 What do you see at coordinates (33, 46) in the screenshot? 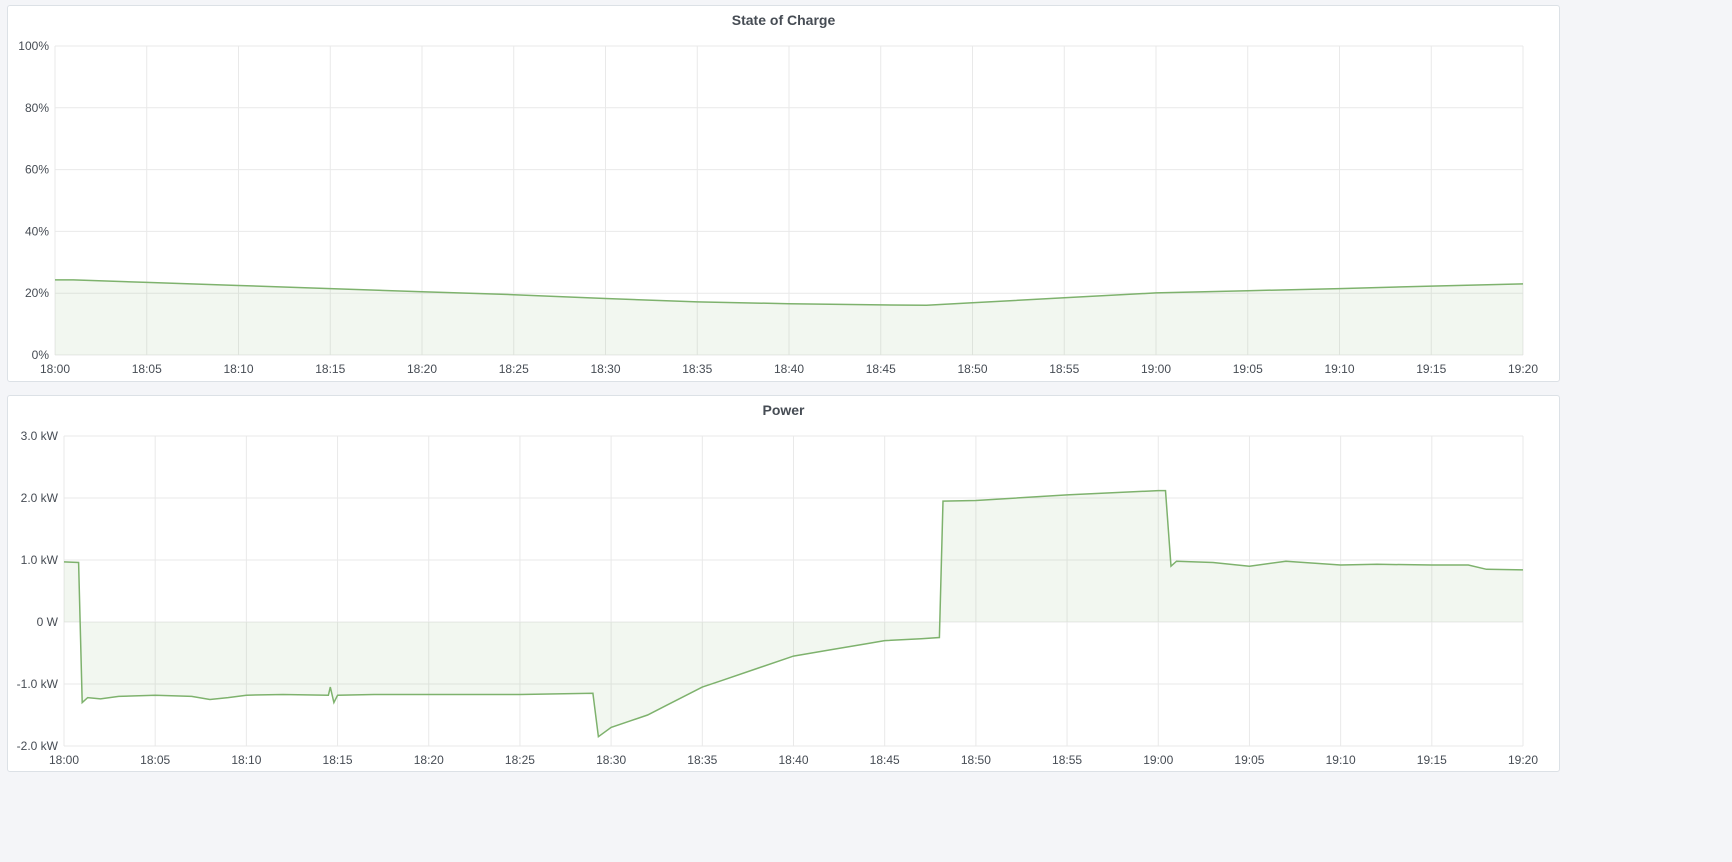
I see `y-tick-label: 100%` at bounding box center [33, 46].